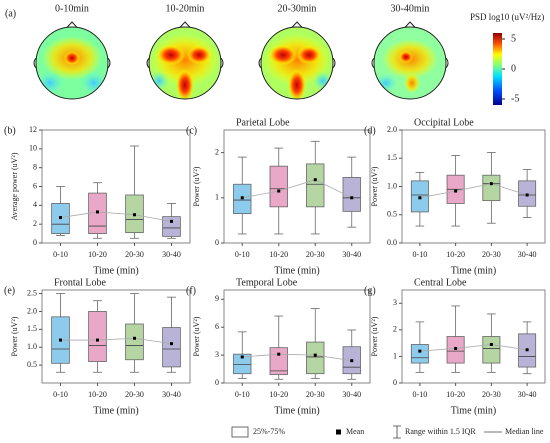 This screenshot has height=443, width=550. Describe the element at coordinates (217, 298) in the screenshot. I see `y-tick-label: 9` at that location.